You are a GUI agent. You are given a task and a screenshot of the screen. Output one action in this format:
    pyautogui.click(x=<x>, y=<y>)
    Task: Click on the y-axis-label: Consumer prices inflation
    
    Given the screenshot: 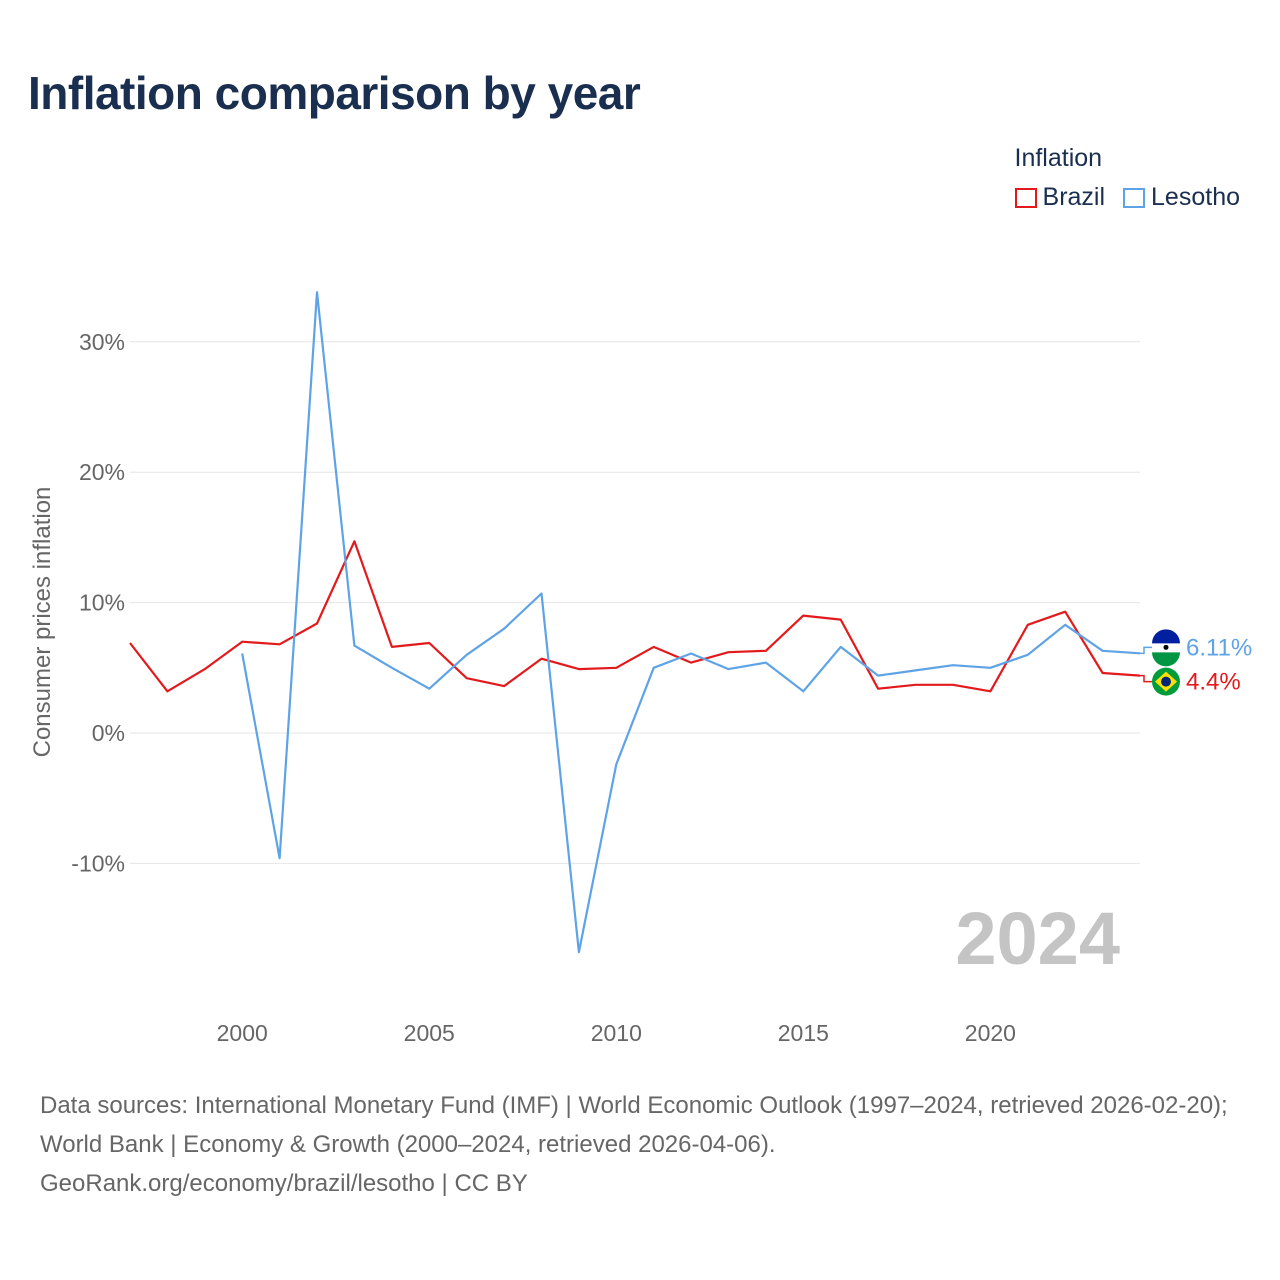 What is the action you would take?
    pyautogui.click(x=42, y=622)
    